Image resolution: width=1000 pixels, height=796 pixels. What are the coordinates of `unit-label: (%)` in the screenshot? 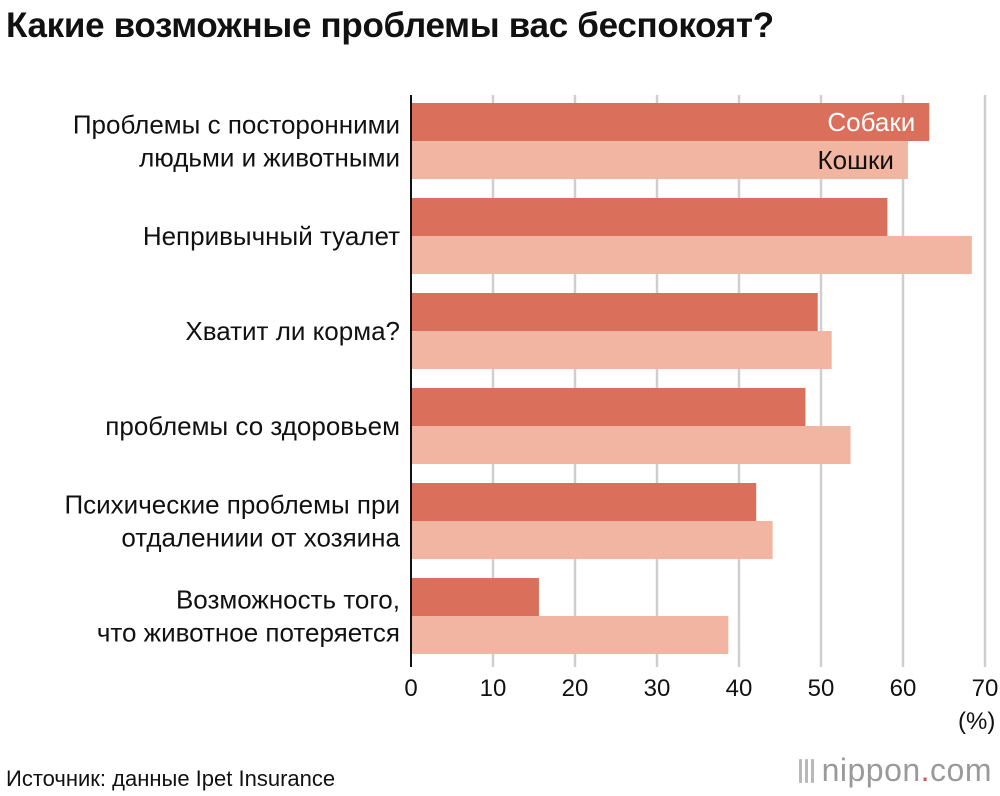 It's located at (977, 721).